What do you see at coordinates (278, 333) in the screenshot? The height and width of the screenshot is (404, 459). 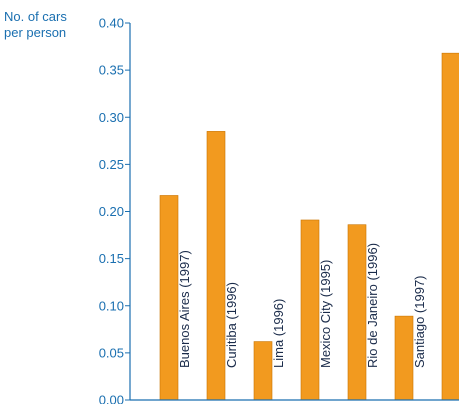 I see `category-label: Lima (1996)` at bounding box center [278, 333].